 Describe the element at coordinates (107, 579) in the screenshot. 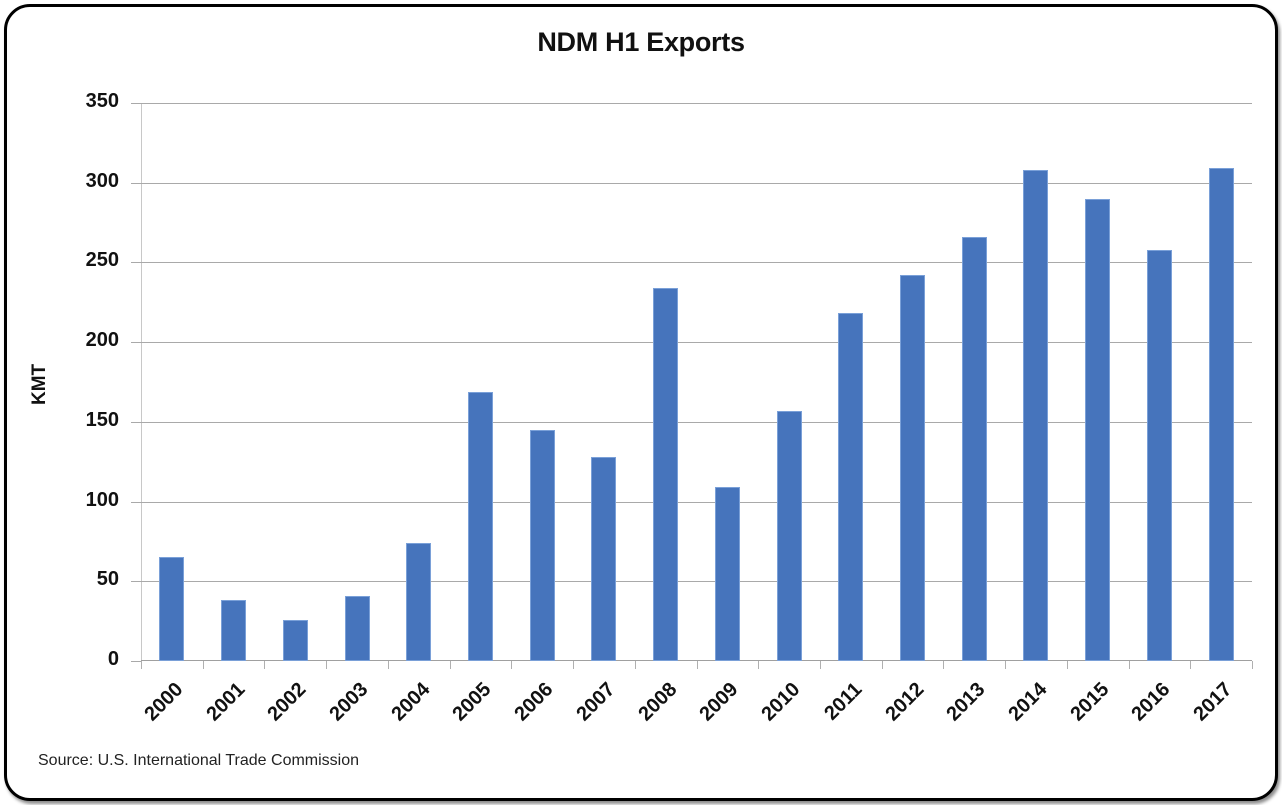

I see `y-tick-label: 50` at that location.